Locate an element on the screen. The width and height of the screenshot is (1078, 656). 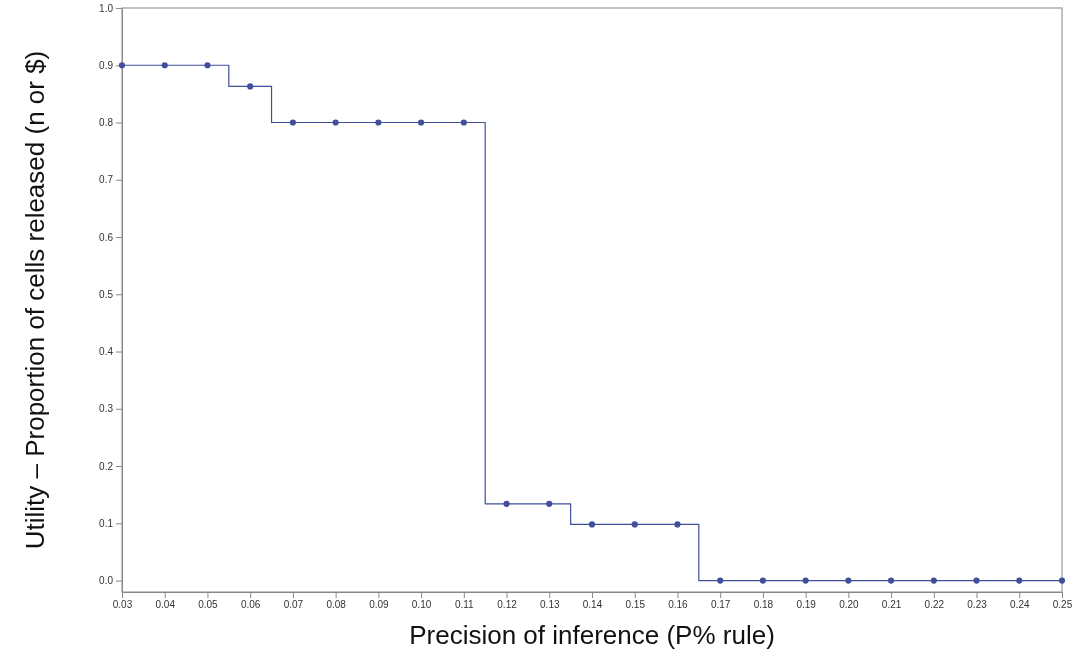
x-tick-label: 0.23 is located at coordinates (977, 605).